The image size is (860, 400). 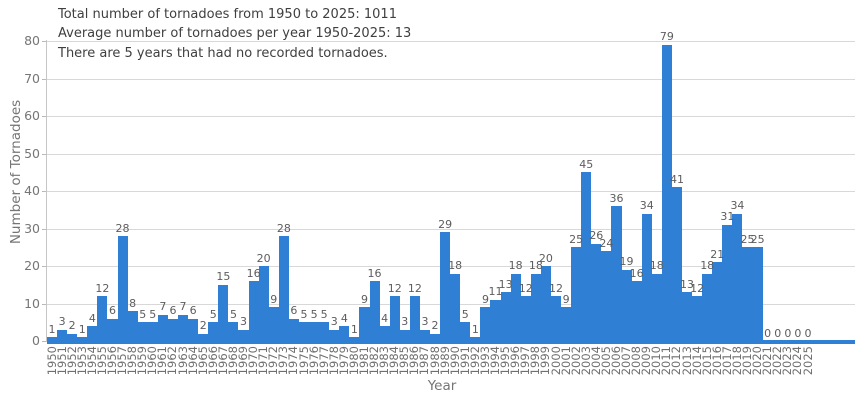 What do you see at coordinates (264, 303) in the screenshot?
I see `bar-1971` at bounding box center [264, 303].